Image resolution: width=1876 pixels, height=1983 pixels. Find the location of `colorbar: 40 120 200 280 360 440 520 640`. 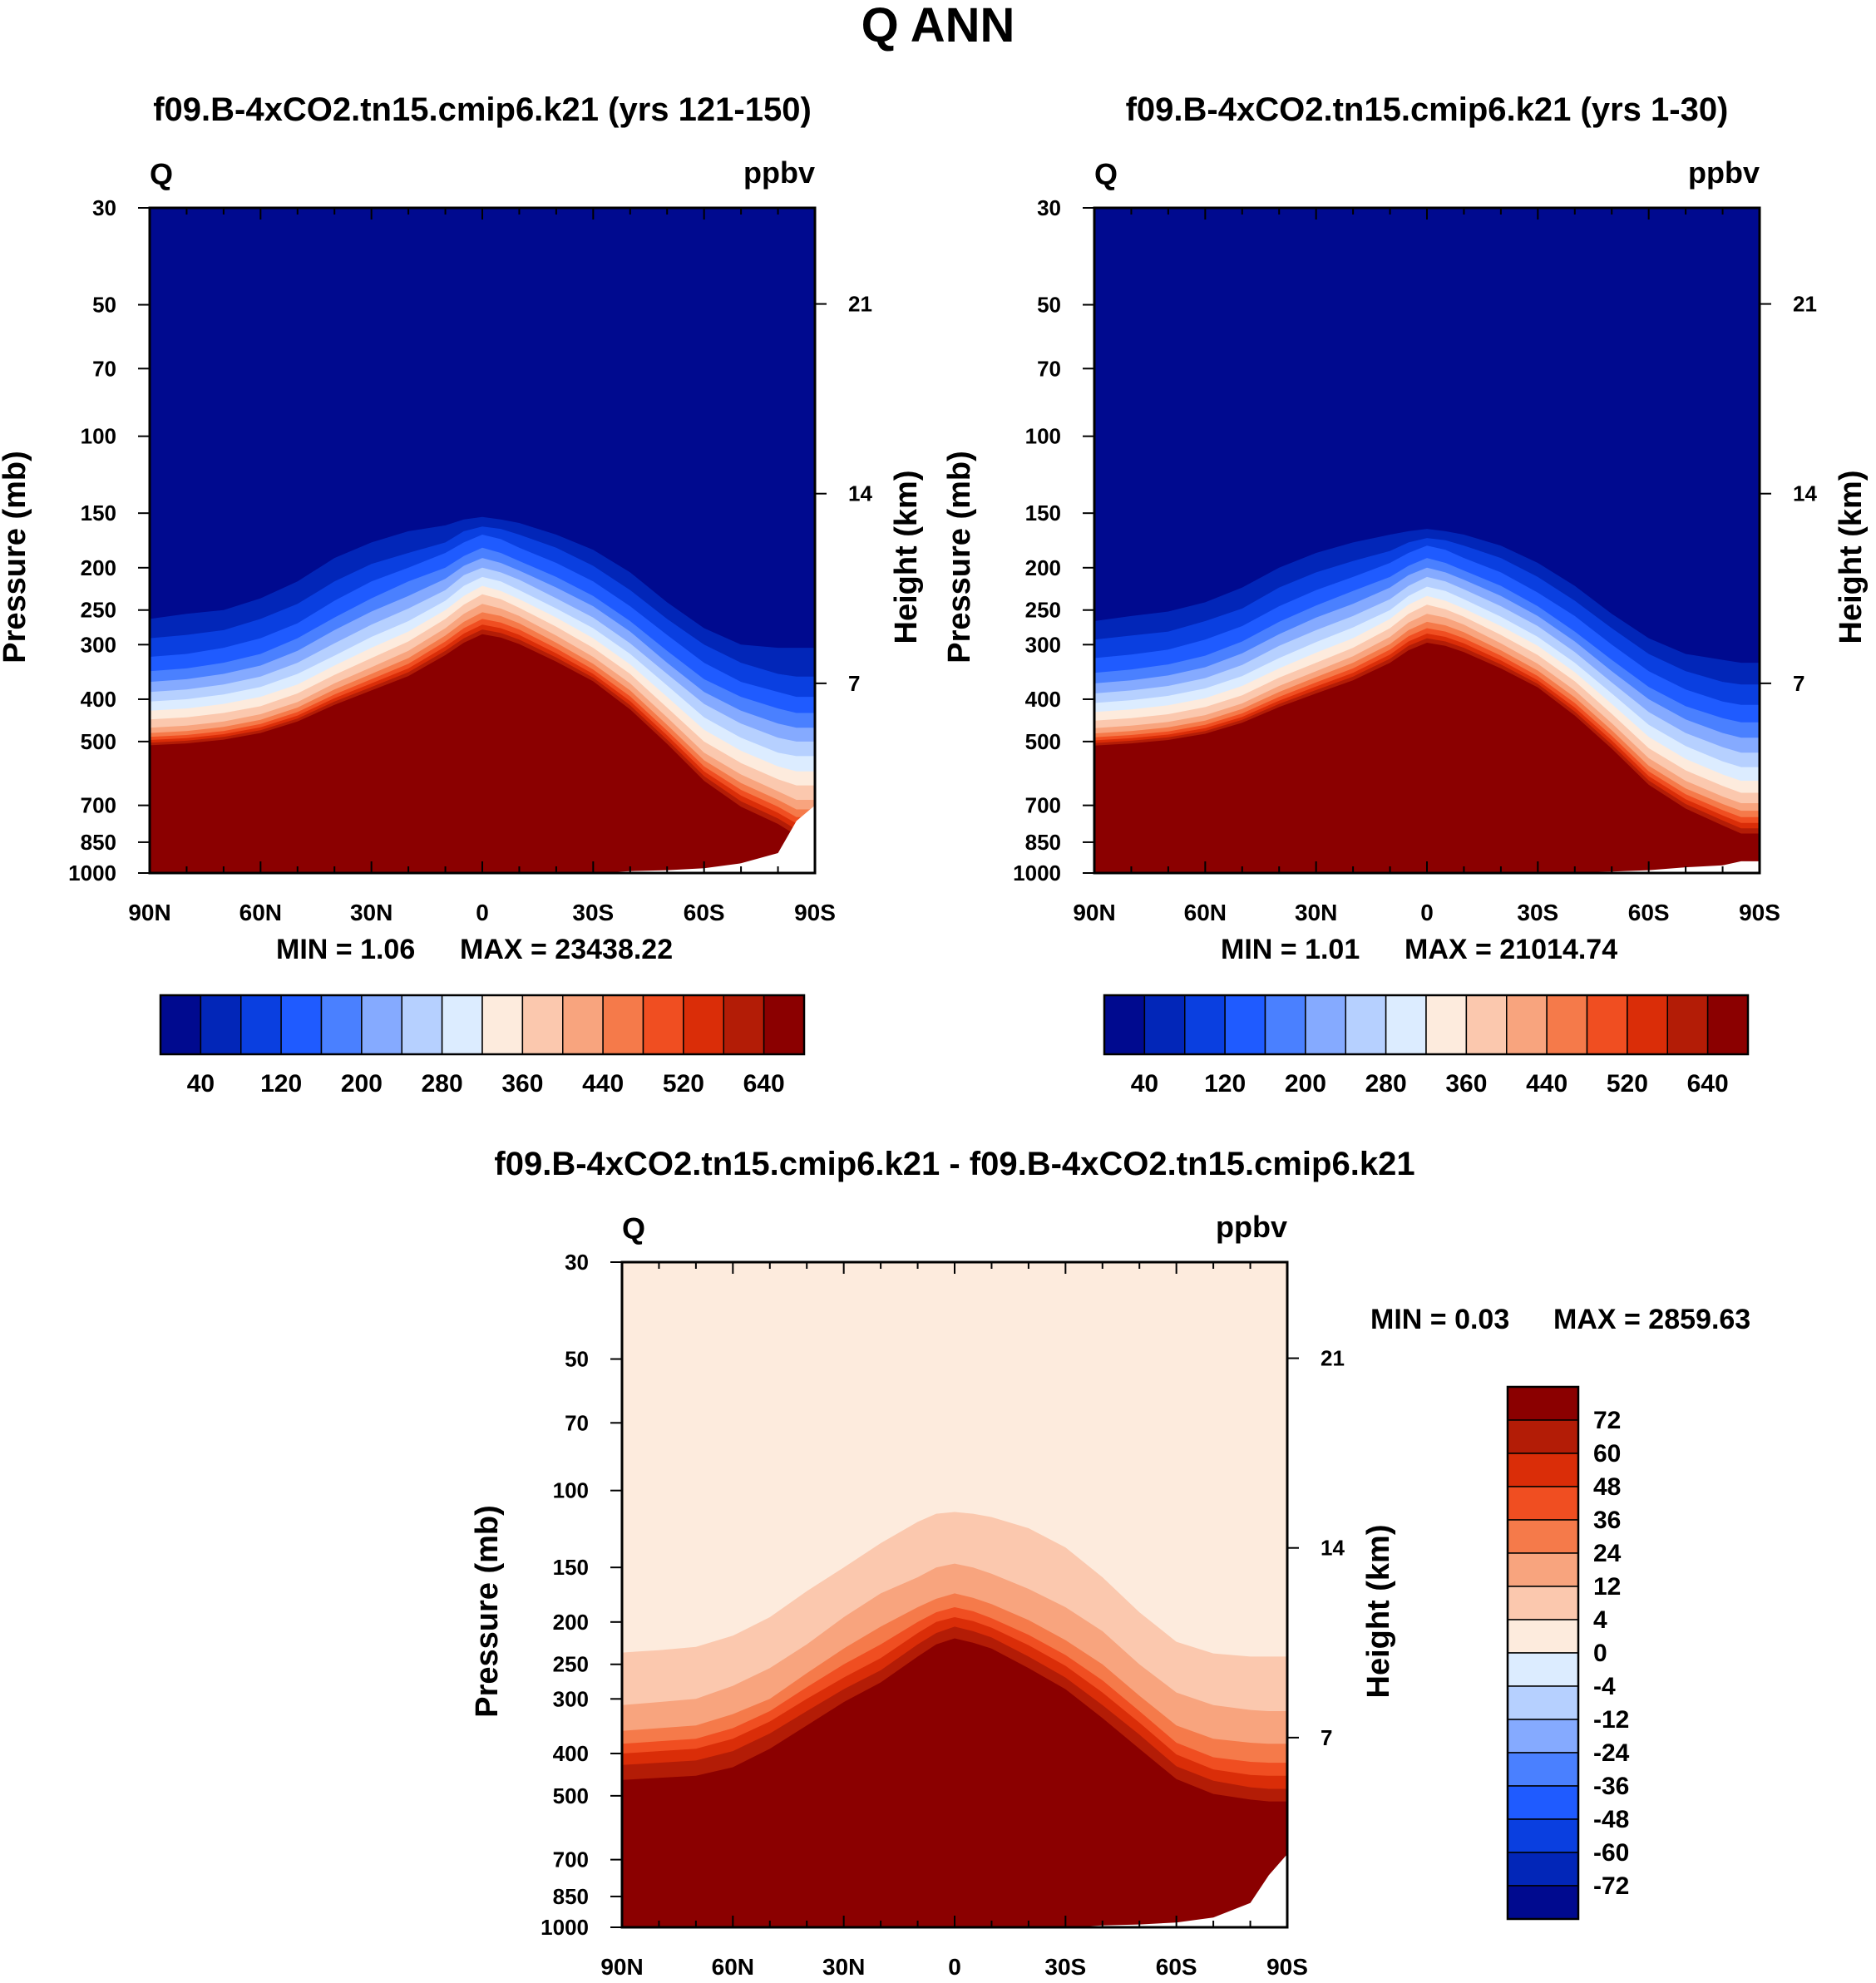

colorbar: 40 120 200 280 360 440 520 640 is located at coordinates (1426, 1046).